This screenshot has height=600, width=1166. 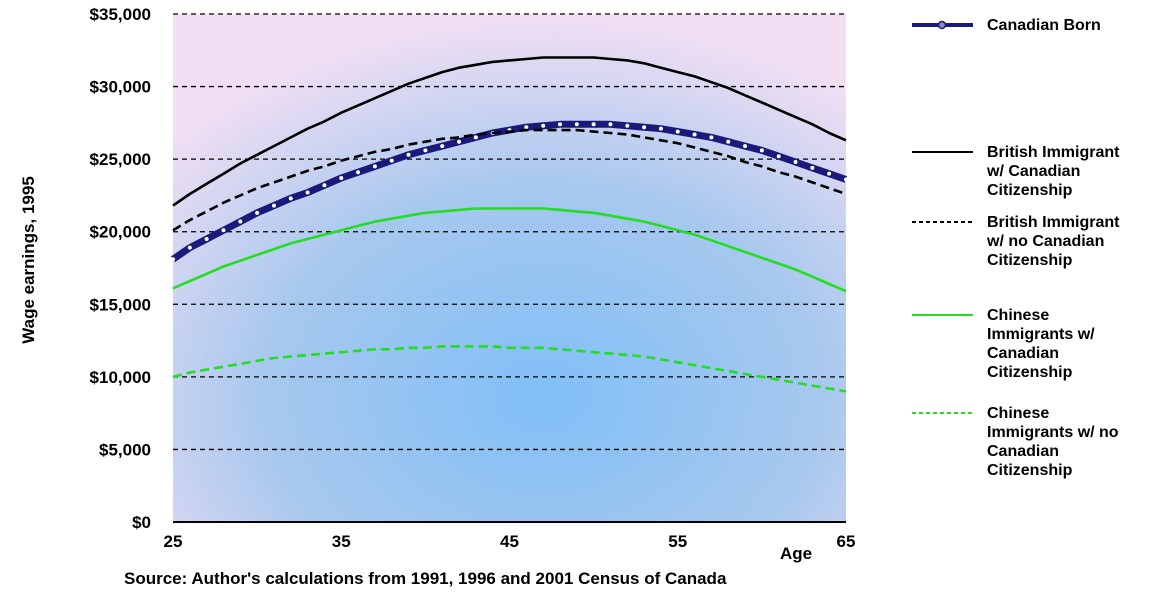 What do you see at coordinates (942, 25) in the screenshot?
I see `legend-marker` at bounding box center [942, 25].